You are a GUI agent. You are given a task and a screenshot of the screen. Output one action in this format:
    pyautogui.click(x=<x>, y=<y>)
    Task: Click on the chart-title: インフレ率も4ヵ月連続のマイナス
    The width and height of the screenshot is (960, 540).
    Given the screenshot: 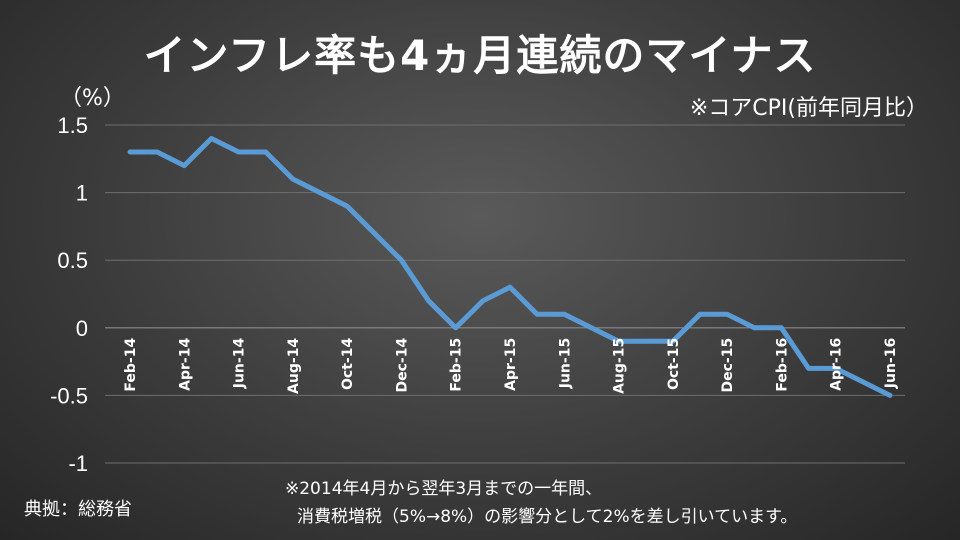 What is the action you would take?
    pyautogui.click(x=480, y=55)
    